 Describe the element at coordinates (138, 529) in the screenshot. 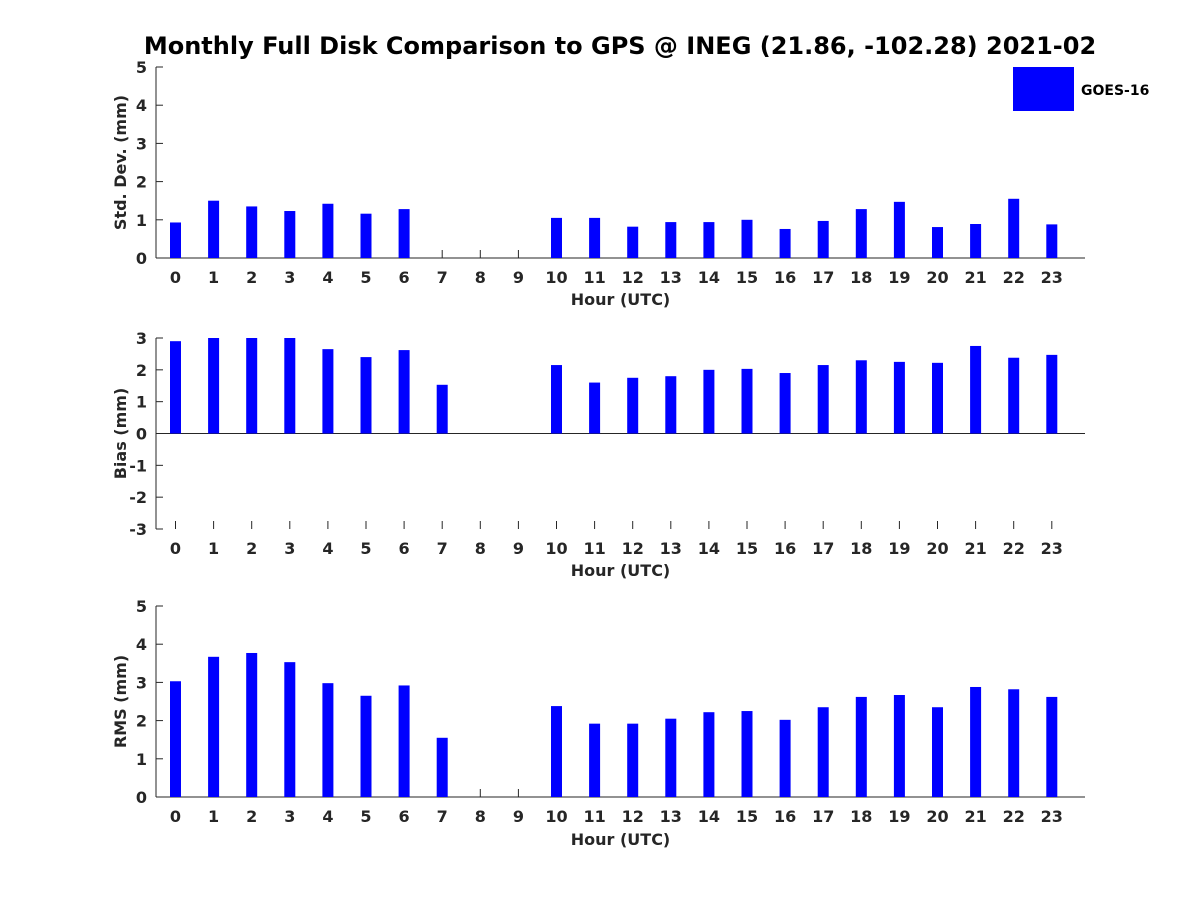

I see `y-tick-label: -3` at that location.